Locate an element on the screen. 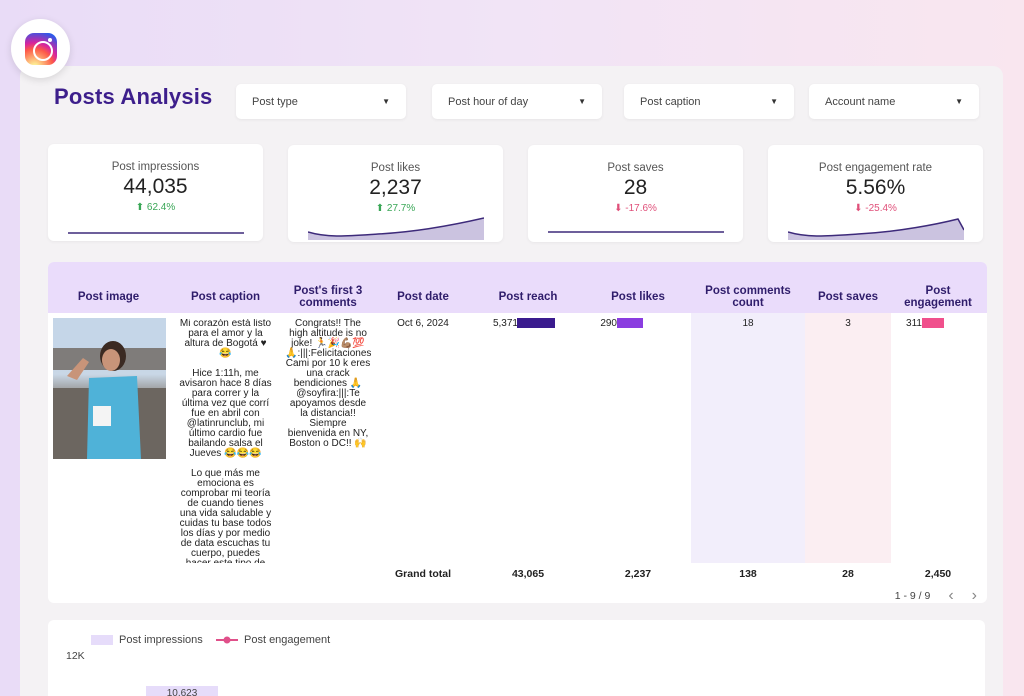 The height and width of the screenshot is (696, 1024). filter-label: Account name is located at coordinates (860, 101).